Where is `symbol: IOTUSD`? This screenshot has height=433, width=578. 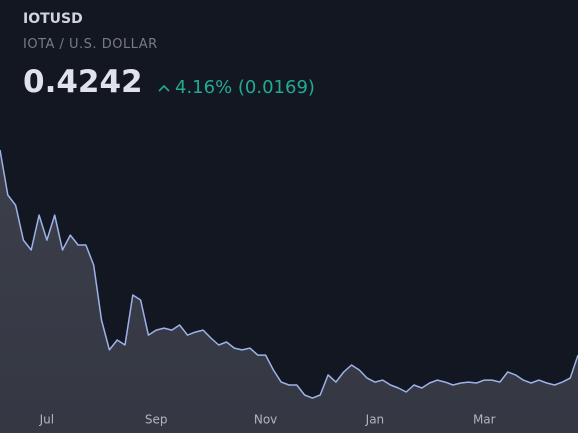 symbol: IOTUSD is located at coordinates (53, 19).